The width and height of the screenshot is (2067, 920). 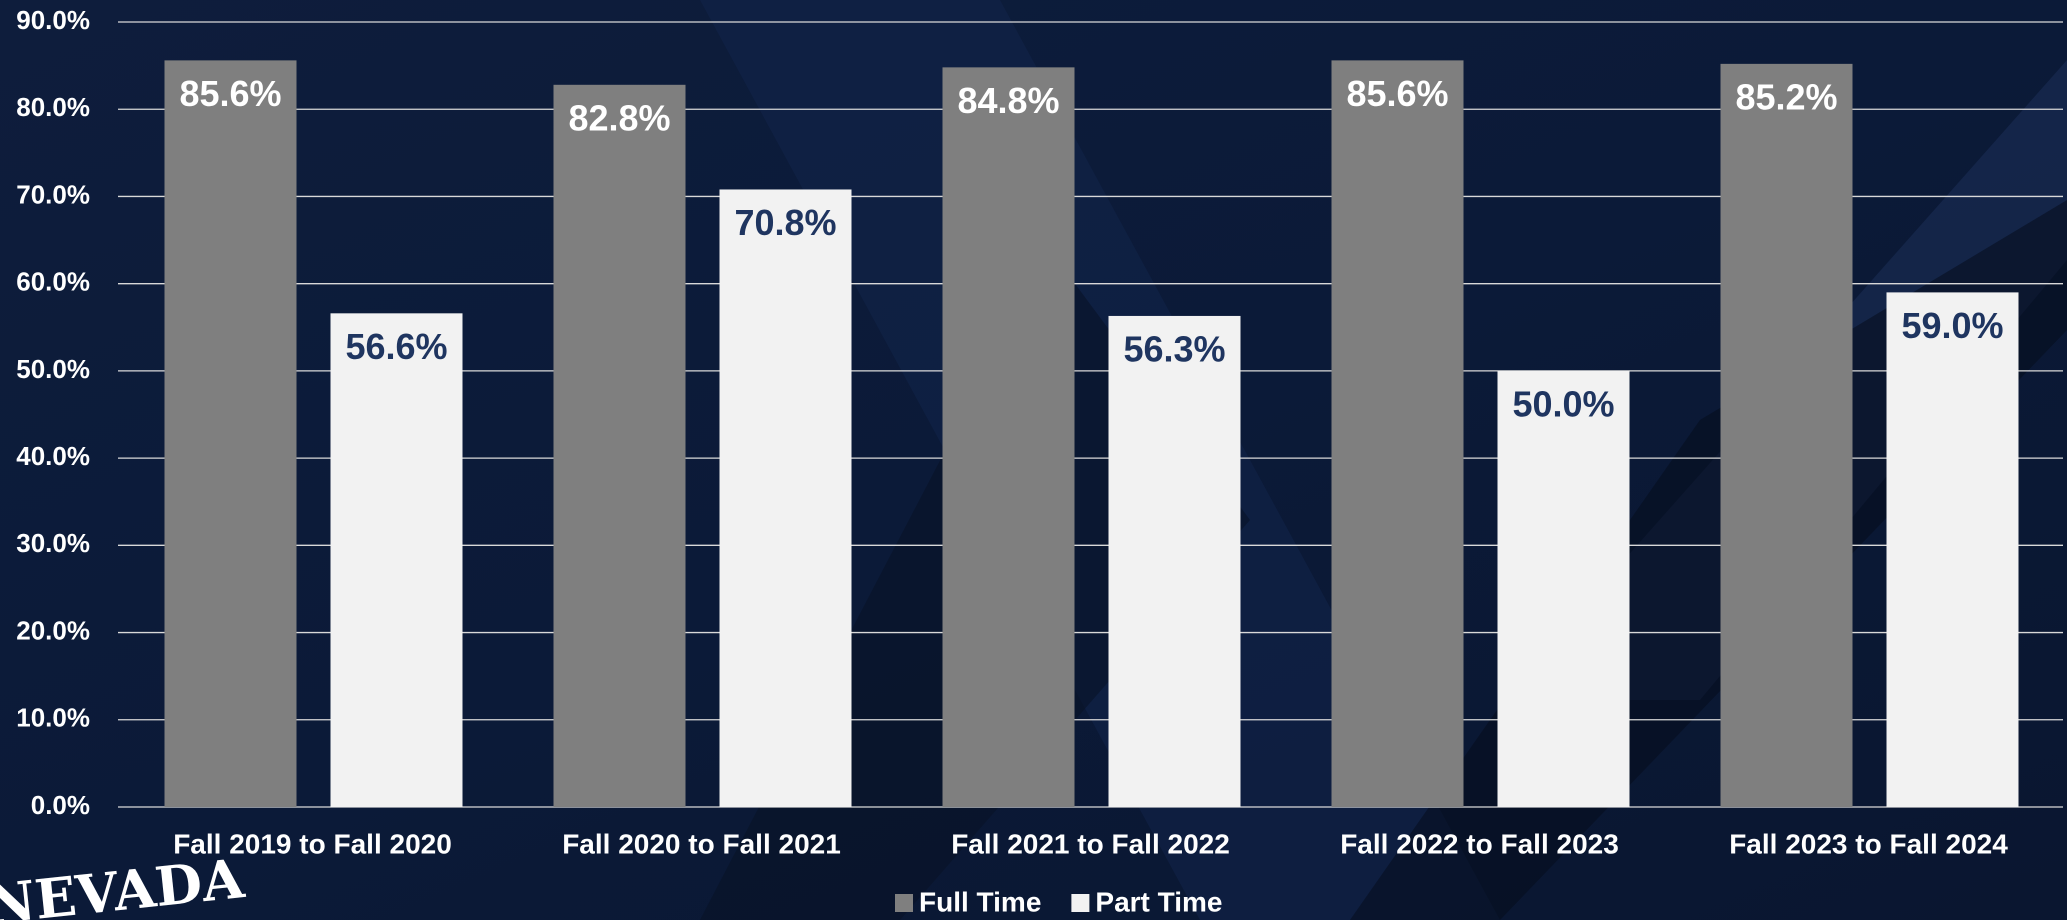 What do you see at coordinates (1090, 843) in the screenshot?
I see `x-tick-label: Fall 2021 to Fall 2022` at bounding box center [1090, 843].